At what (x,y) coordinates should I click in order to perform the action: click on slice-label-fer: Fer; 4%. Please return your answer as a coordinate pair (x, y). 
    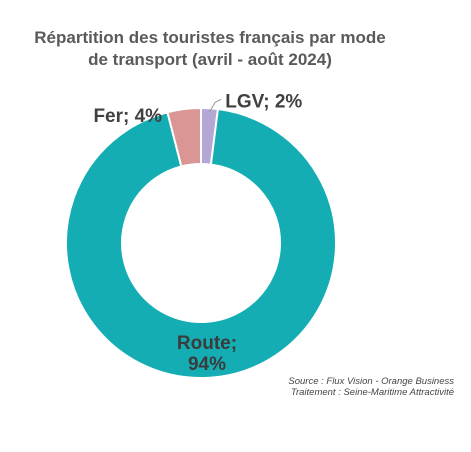
    Looking at the image, I should click on (127, 116).